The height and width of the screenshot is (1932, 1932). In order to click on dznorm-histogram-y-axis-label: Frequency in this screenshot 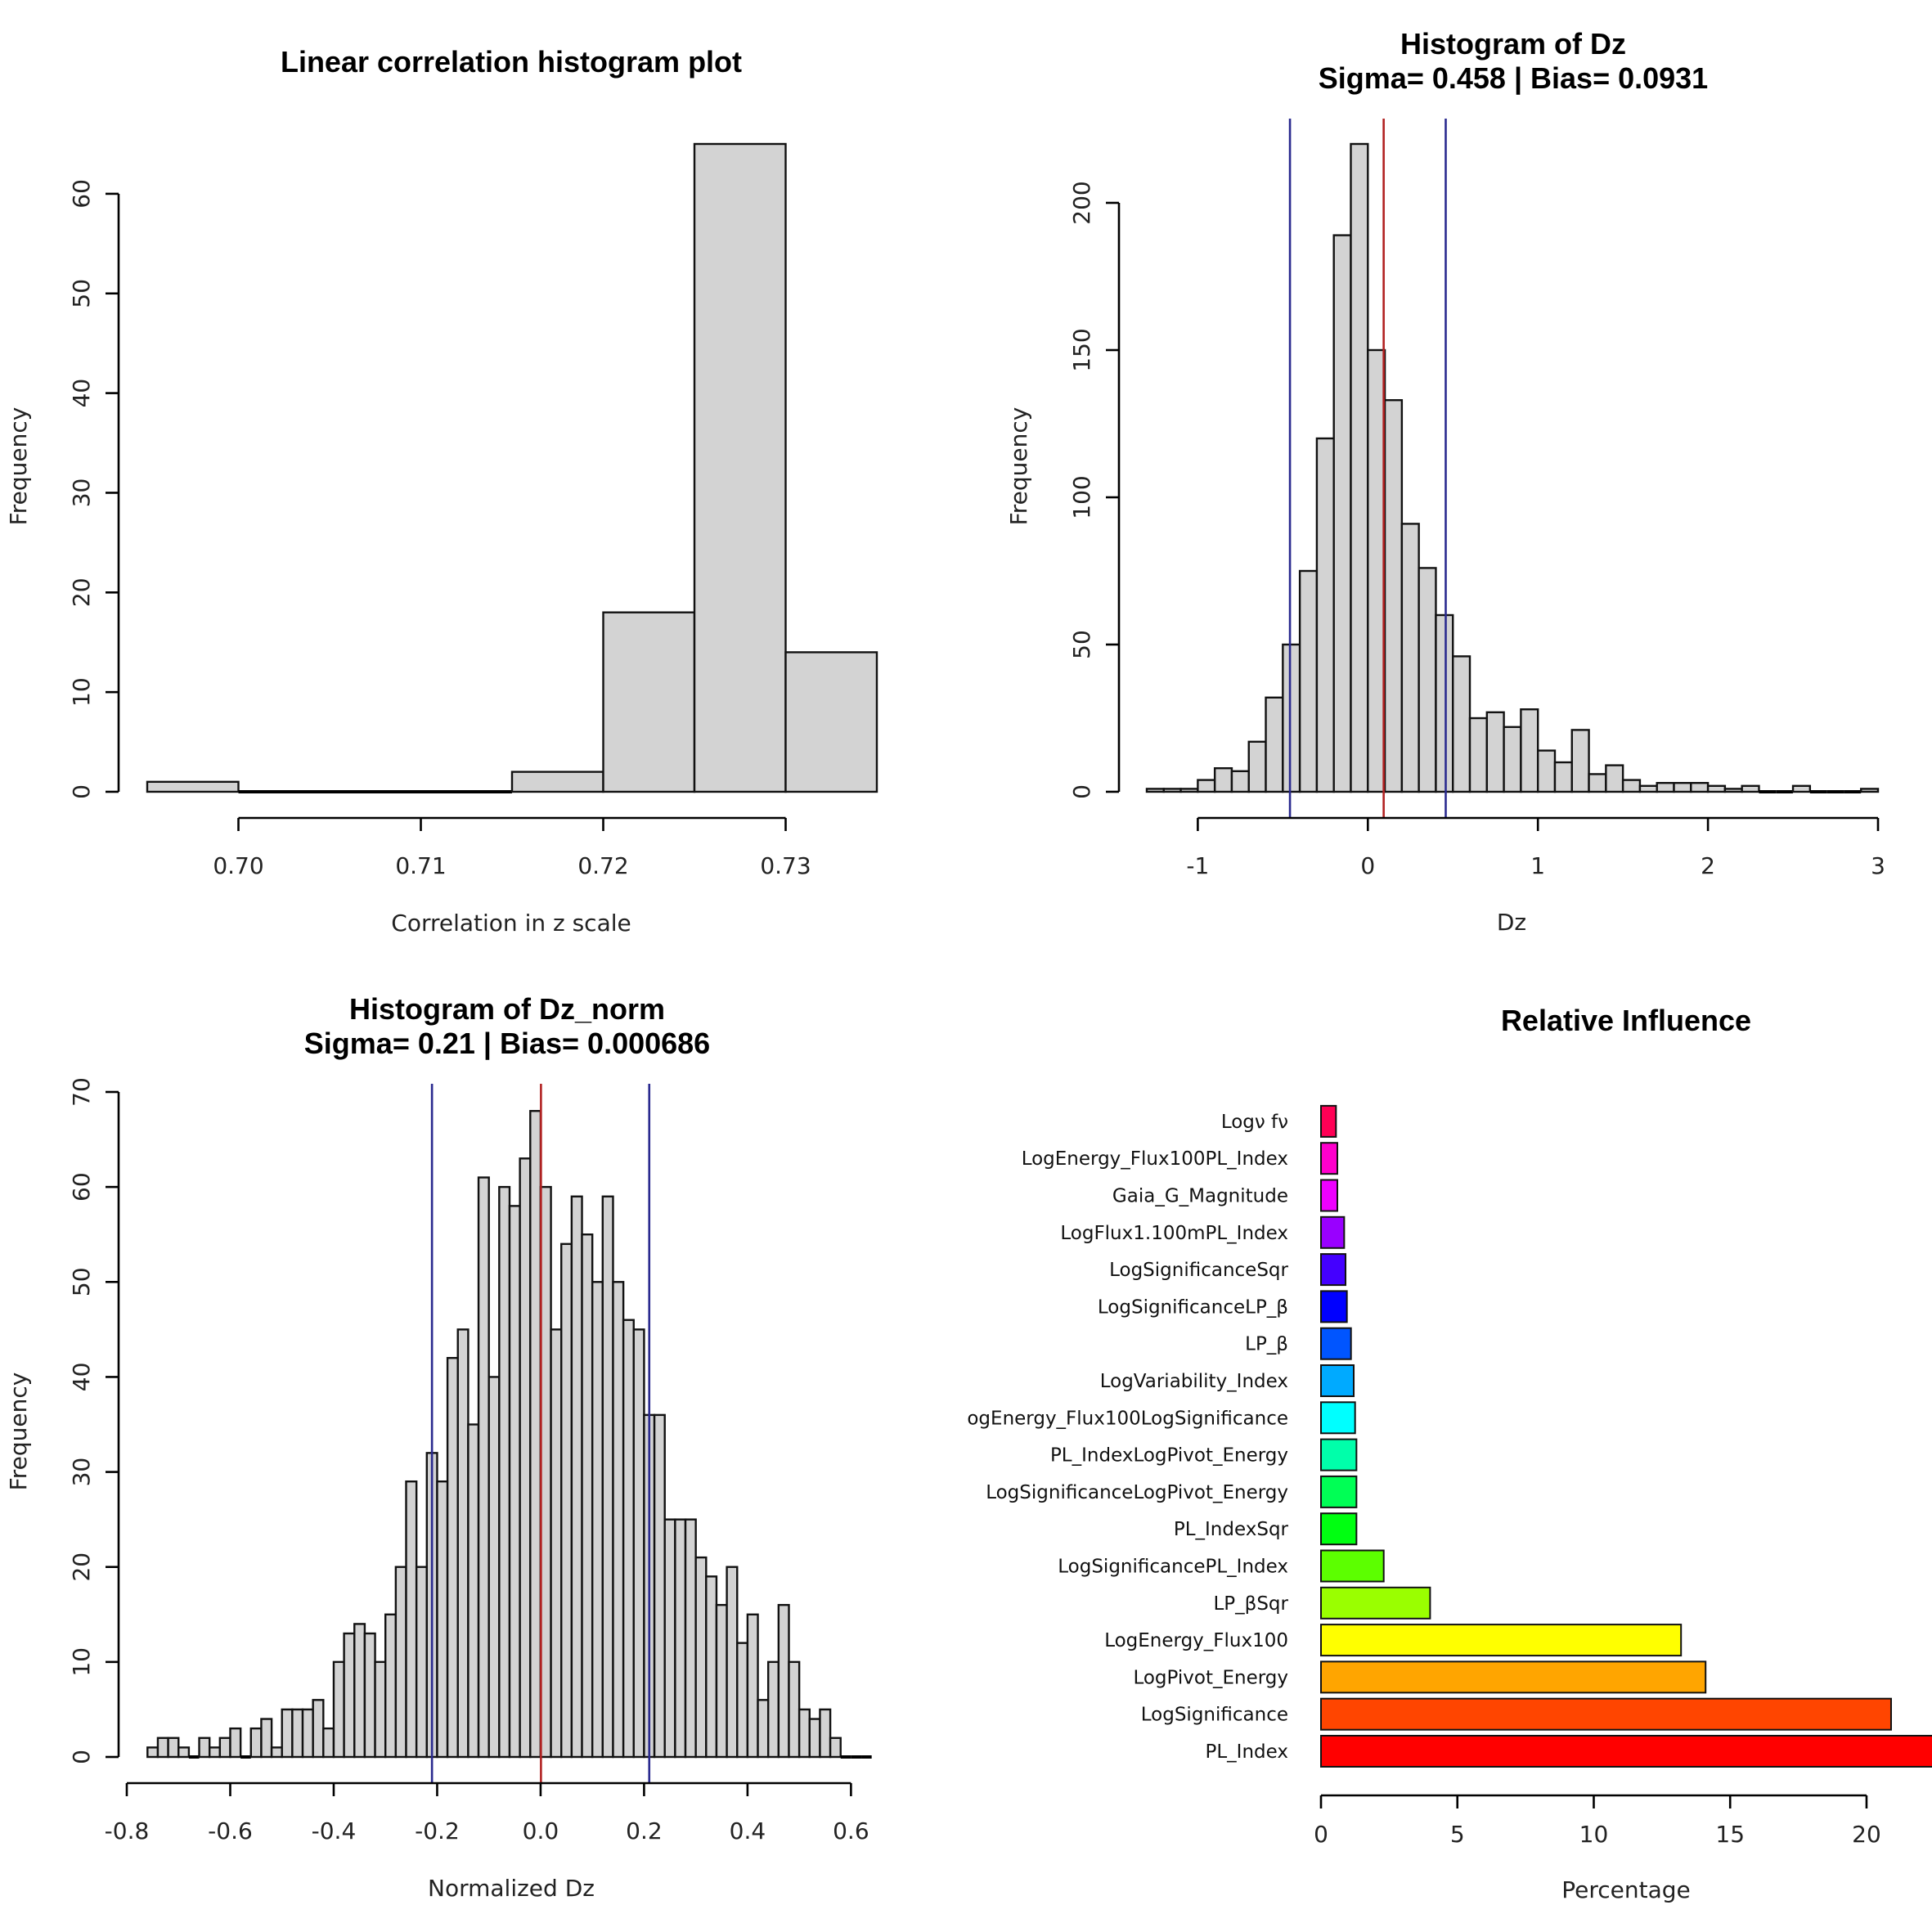, I will do `click(18, 1432)`.